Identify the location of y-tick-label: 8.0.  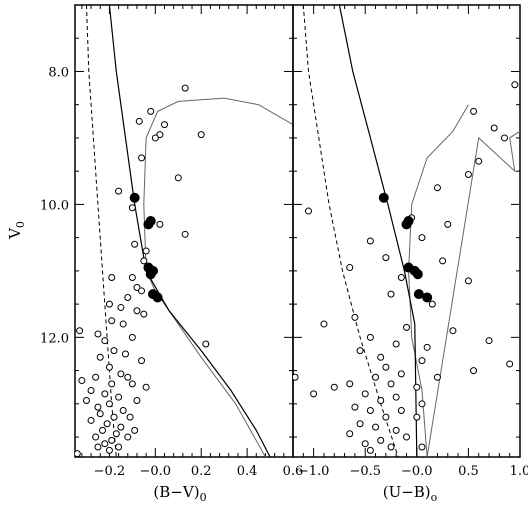
(58, 72).